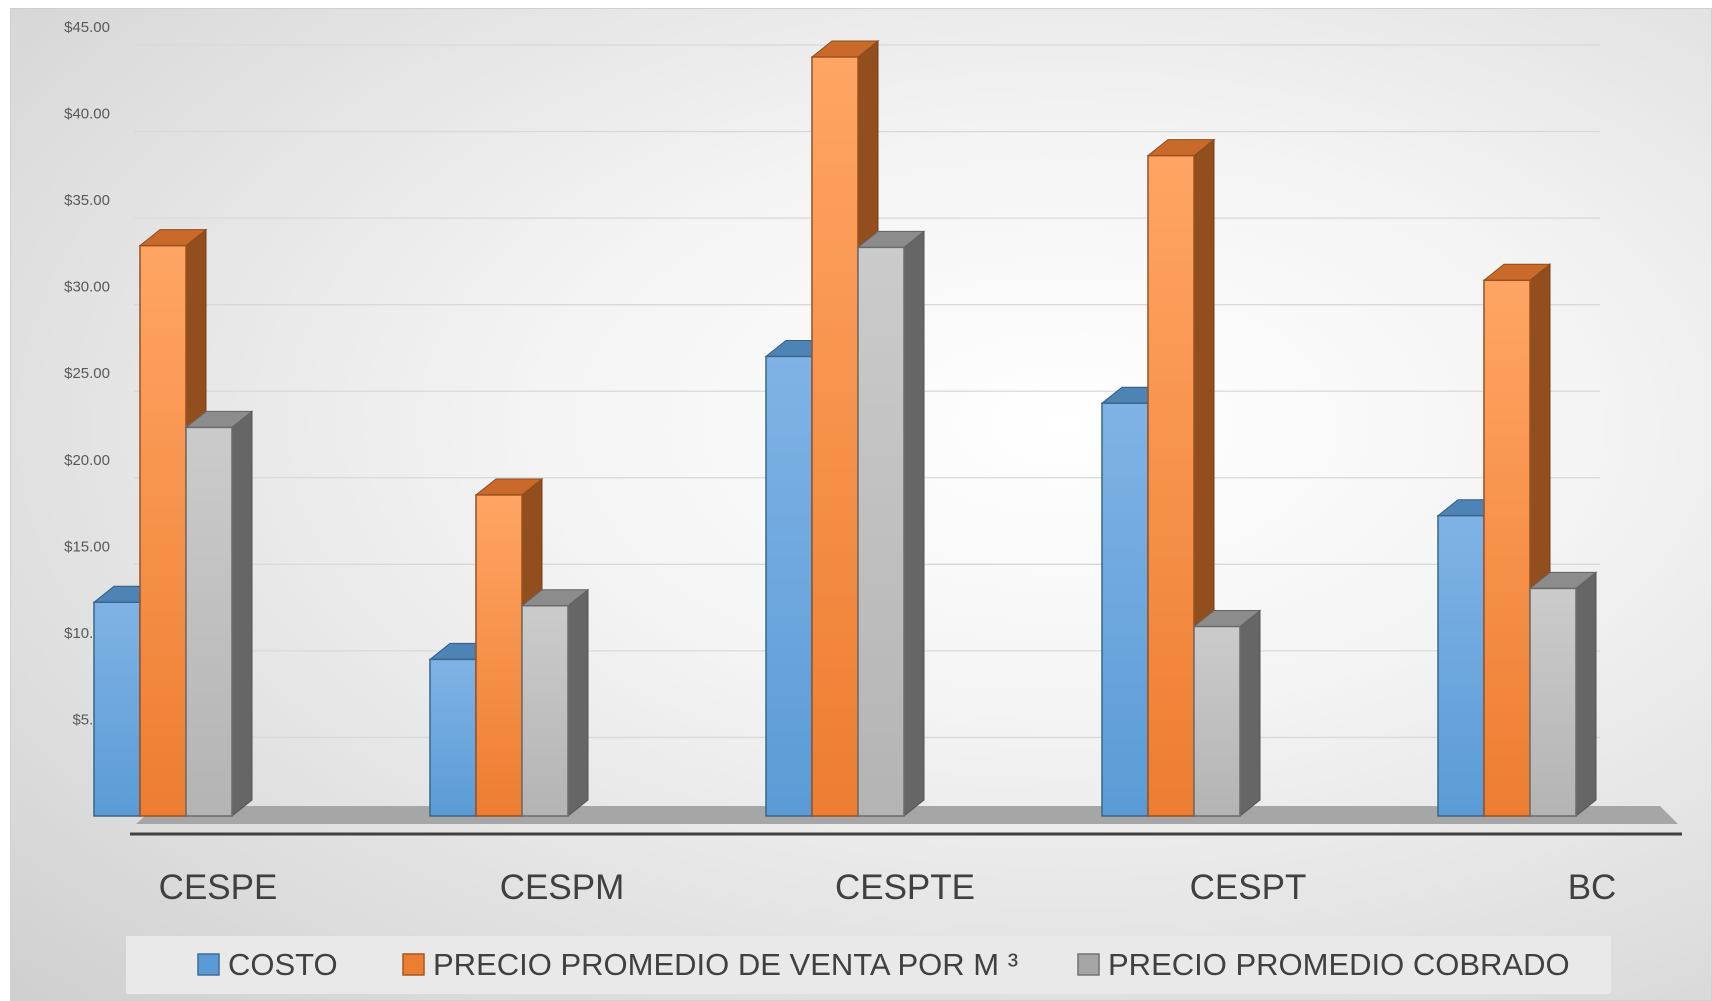 The height and width of the screenshot is (1001, 1712). Describe the element at coordinates (905, 887) in the screenshot. I see `x-tick-label: CESPTE` at that location.